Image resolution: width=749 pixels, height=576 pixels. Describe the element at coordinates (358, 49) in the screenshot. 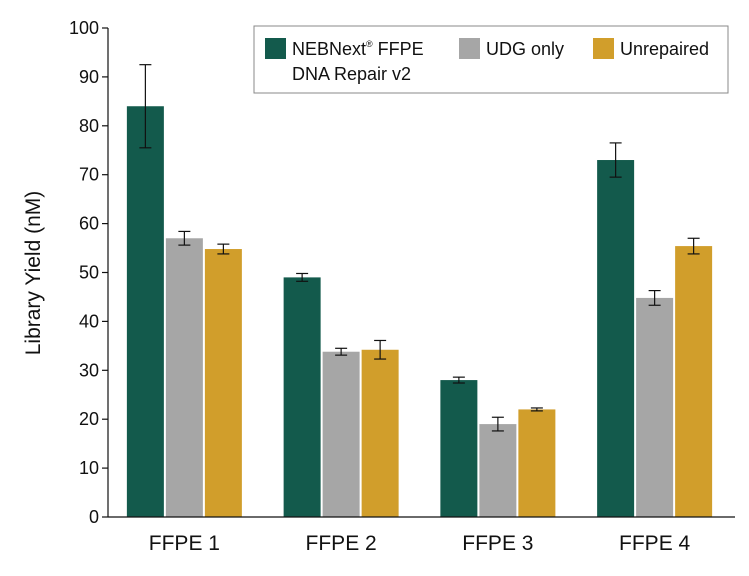

I see `legend-label-nebnext: NEBNext® FFPE` at that location.